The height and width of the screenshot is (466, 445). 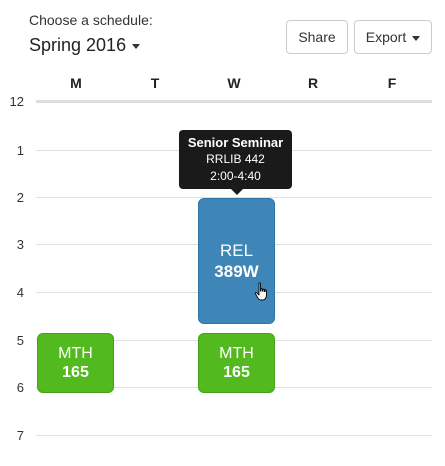 I want to click on course-tooltip: Senior Seminar RRLIB 442 2:00-4:40, so click(x=235, y=159).